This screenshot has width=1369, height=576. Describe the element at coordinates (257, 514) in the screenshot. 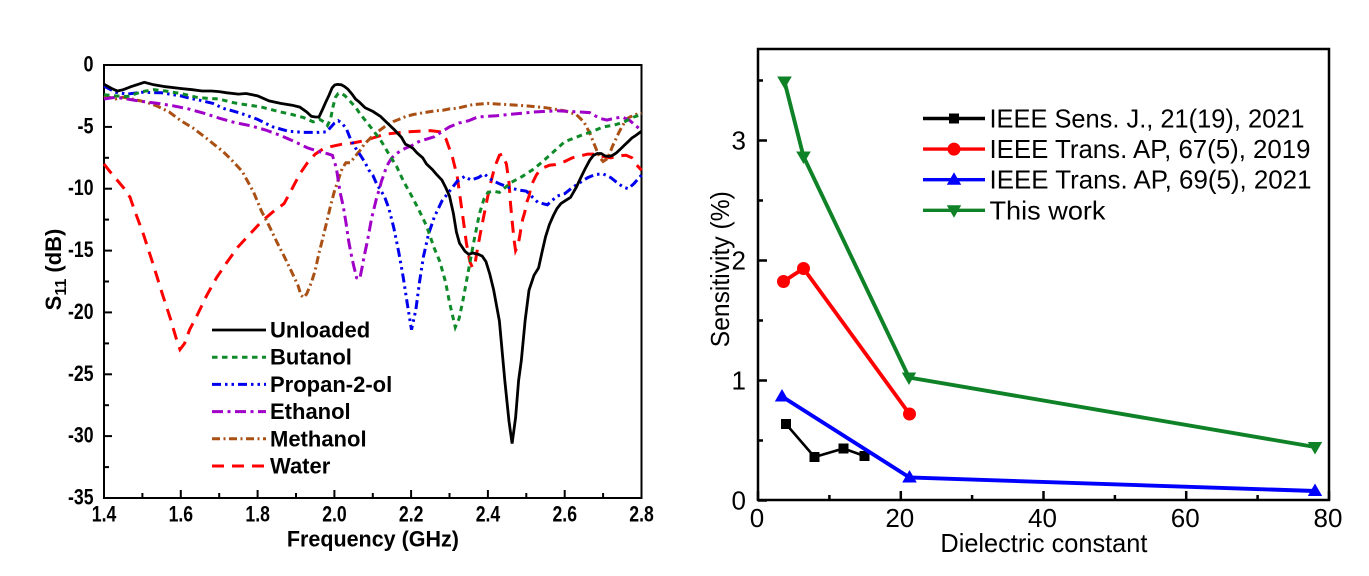

I see `svg-text: 1.8` at that location.